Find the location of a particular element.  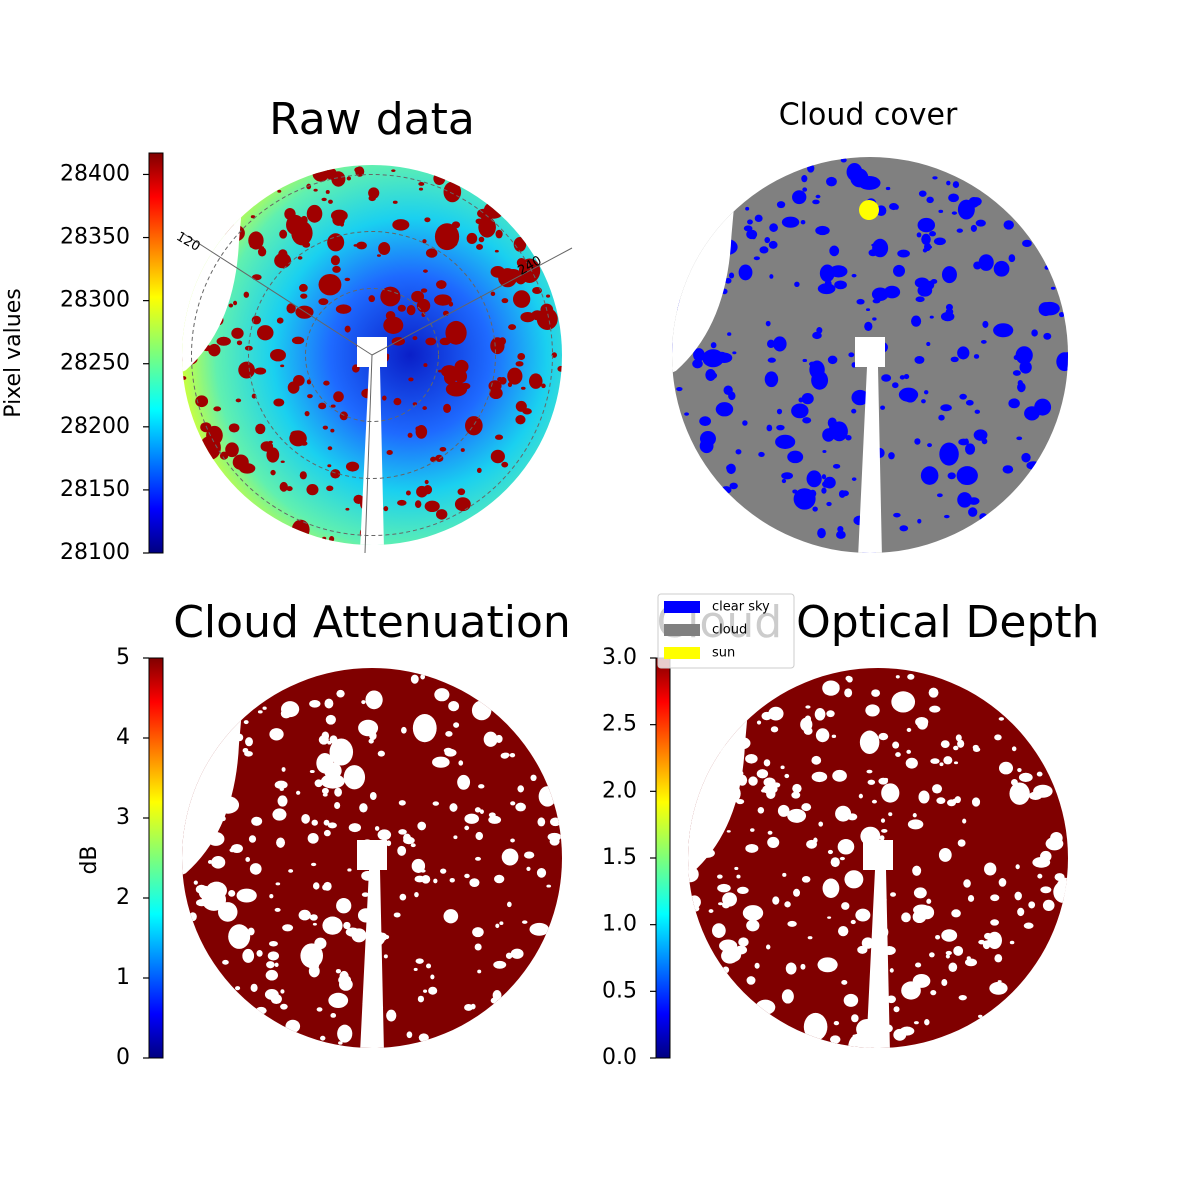

mask-mast is located at coordinates (372, 944).